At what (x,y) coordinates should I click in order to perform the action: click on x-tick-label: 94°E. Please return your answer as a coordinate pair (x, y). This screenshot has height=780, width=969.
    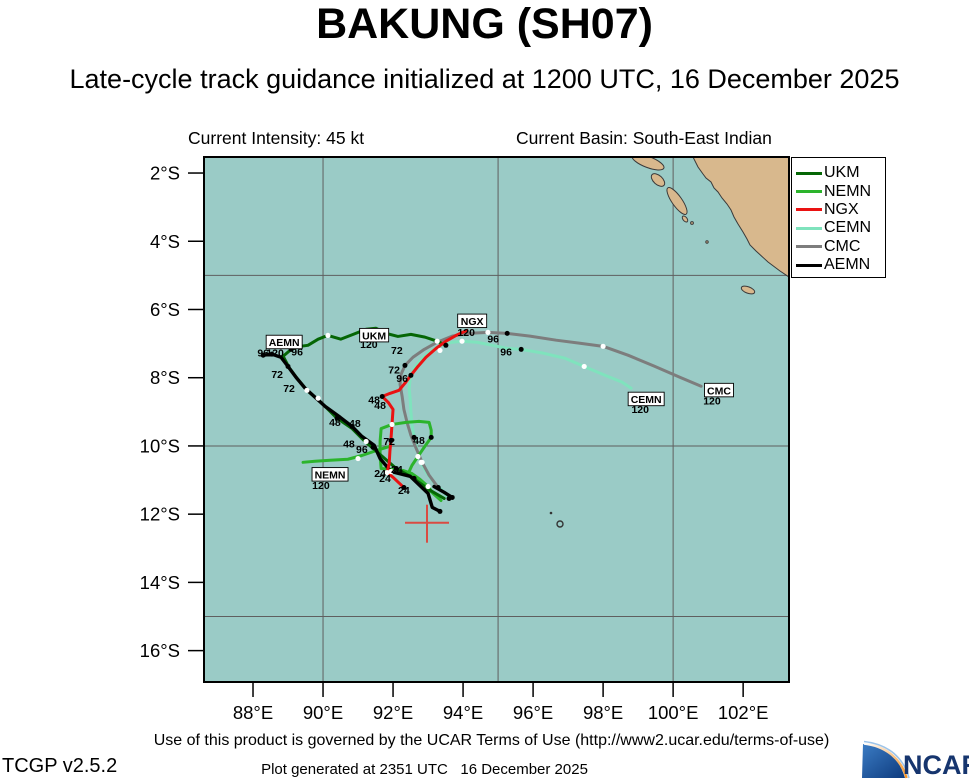
    Looking at the image, I should click on (463, 712).